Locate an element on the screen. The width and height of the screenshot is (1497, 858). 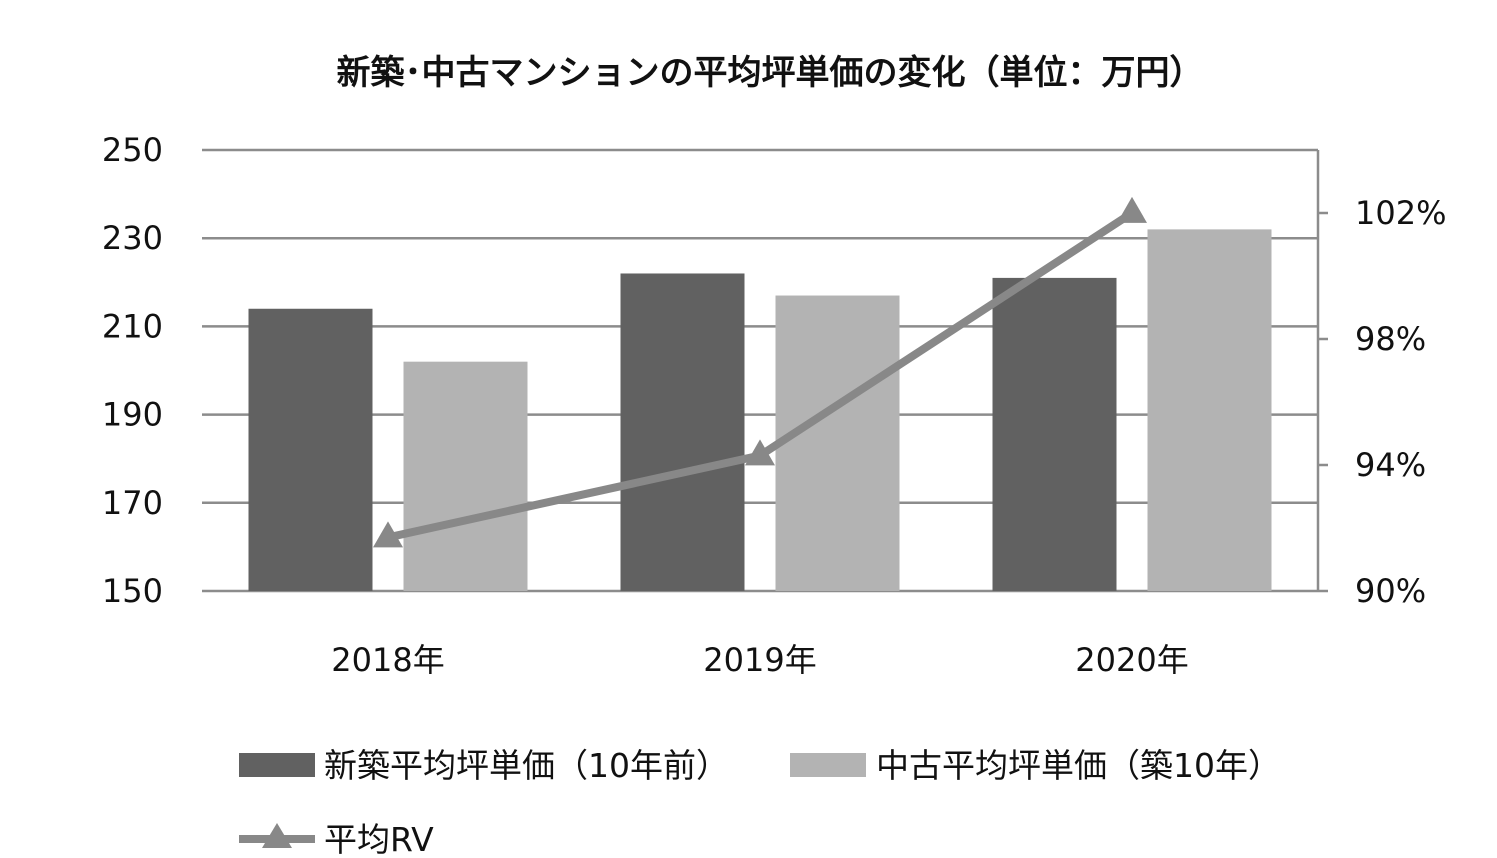
legend-swatch-rv-marker is located at coordinates (277, 835).